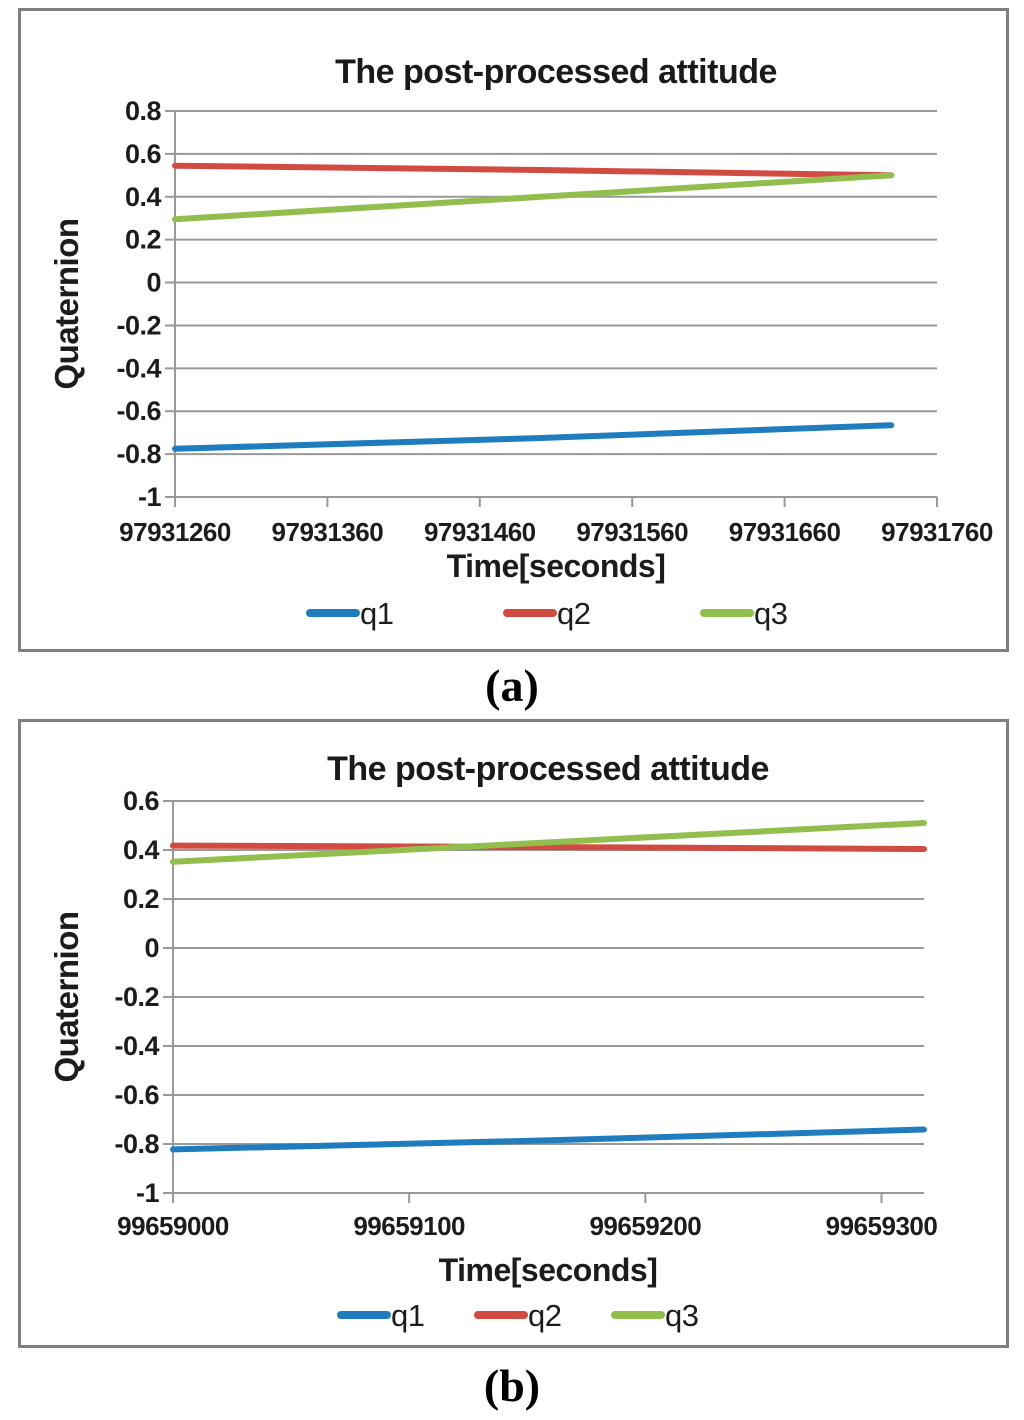 This screenshot has width=1024, height=1420. I want to click on x-tick-label: 97931260, so click(175, 532).